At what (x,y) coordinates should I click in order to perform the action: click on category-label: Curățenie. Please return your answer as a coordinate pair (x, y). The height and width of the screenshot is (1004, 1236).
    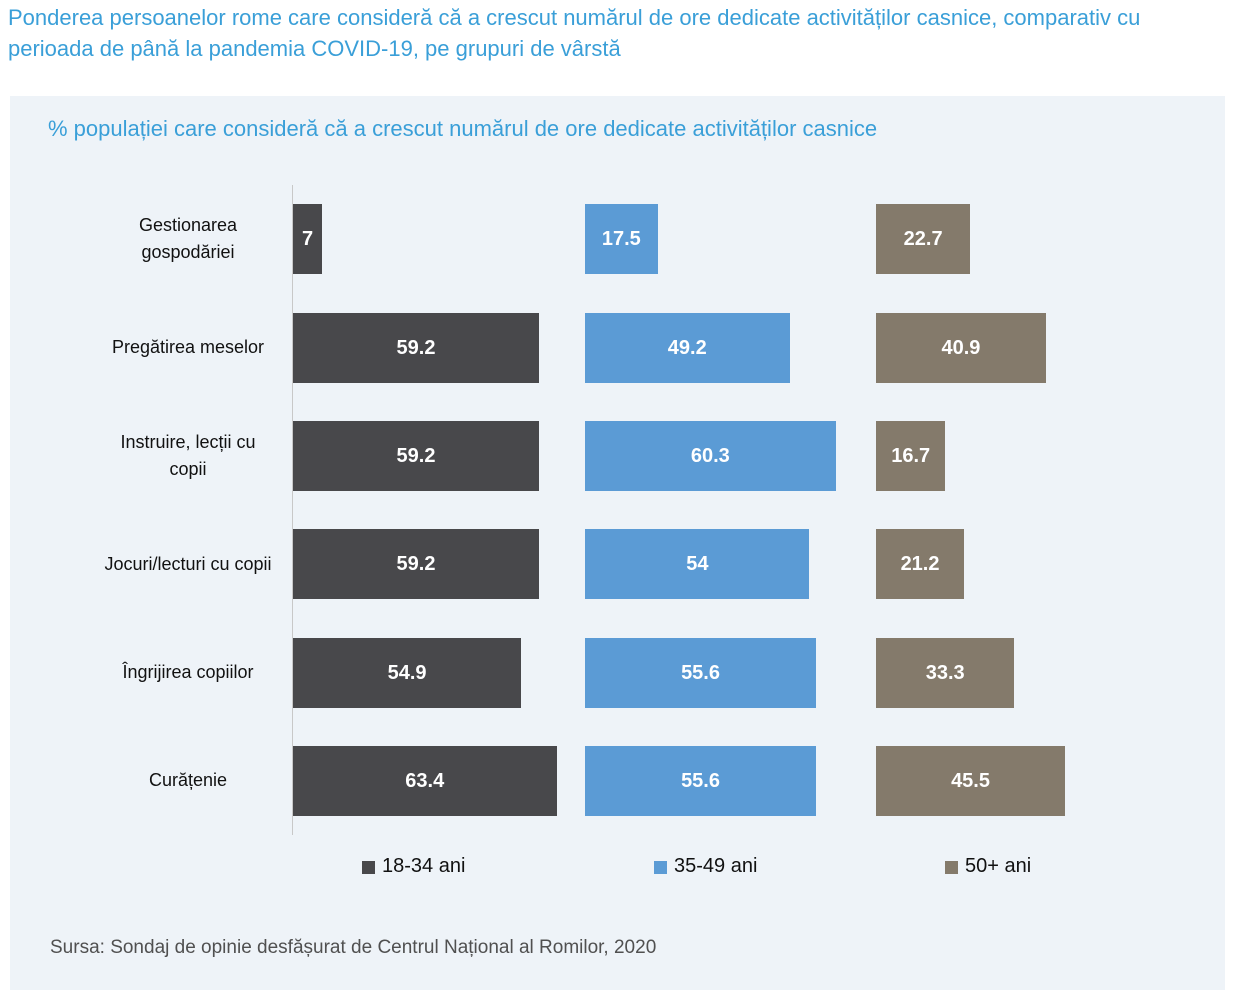
    Looking at the image, I should click on (188, 780).